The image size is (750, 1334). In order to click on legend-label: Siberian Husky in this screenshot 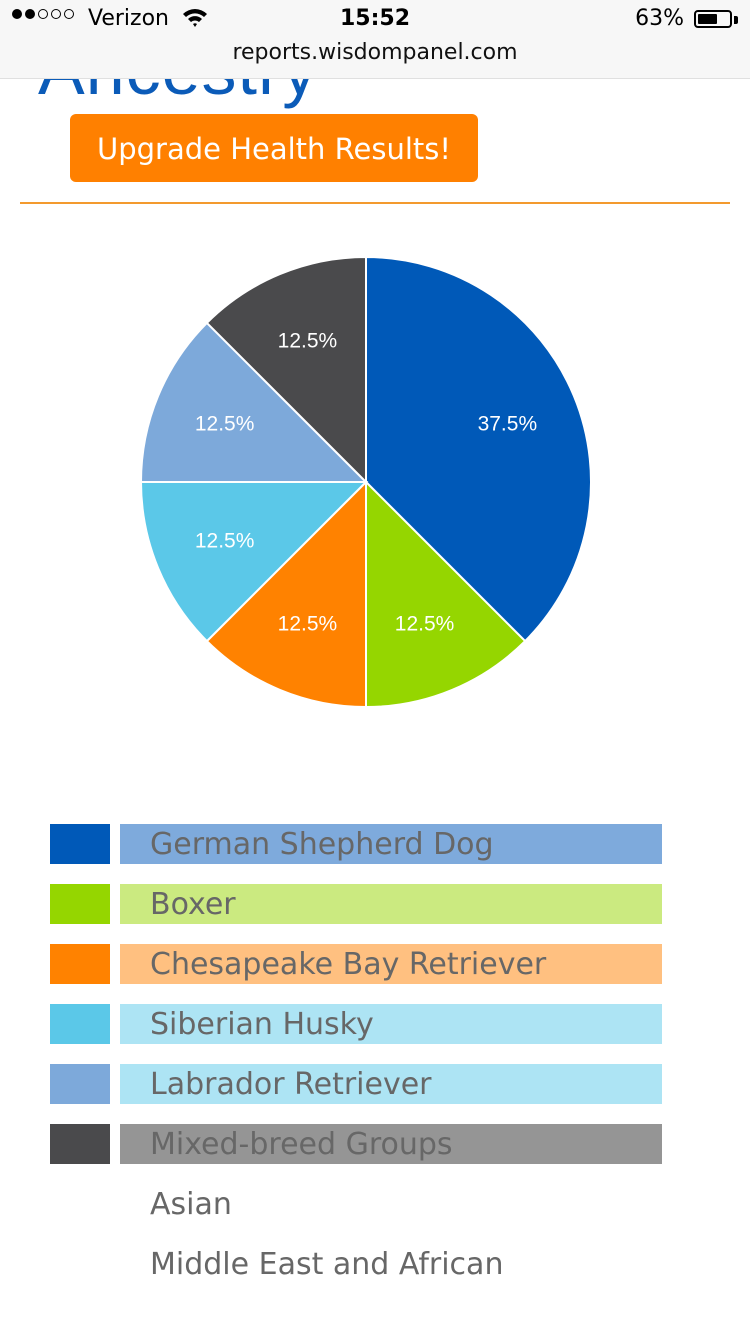, I will do `click(262, 1024)`.